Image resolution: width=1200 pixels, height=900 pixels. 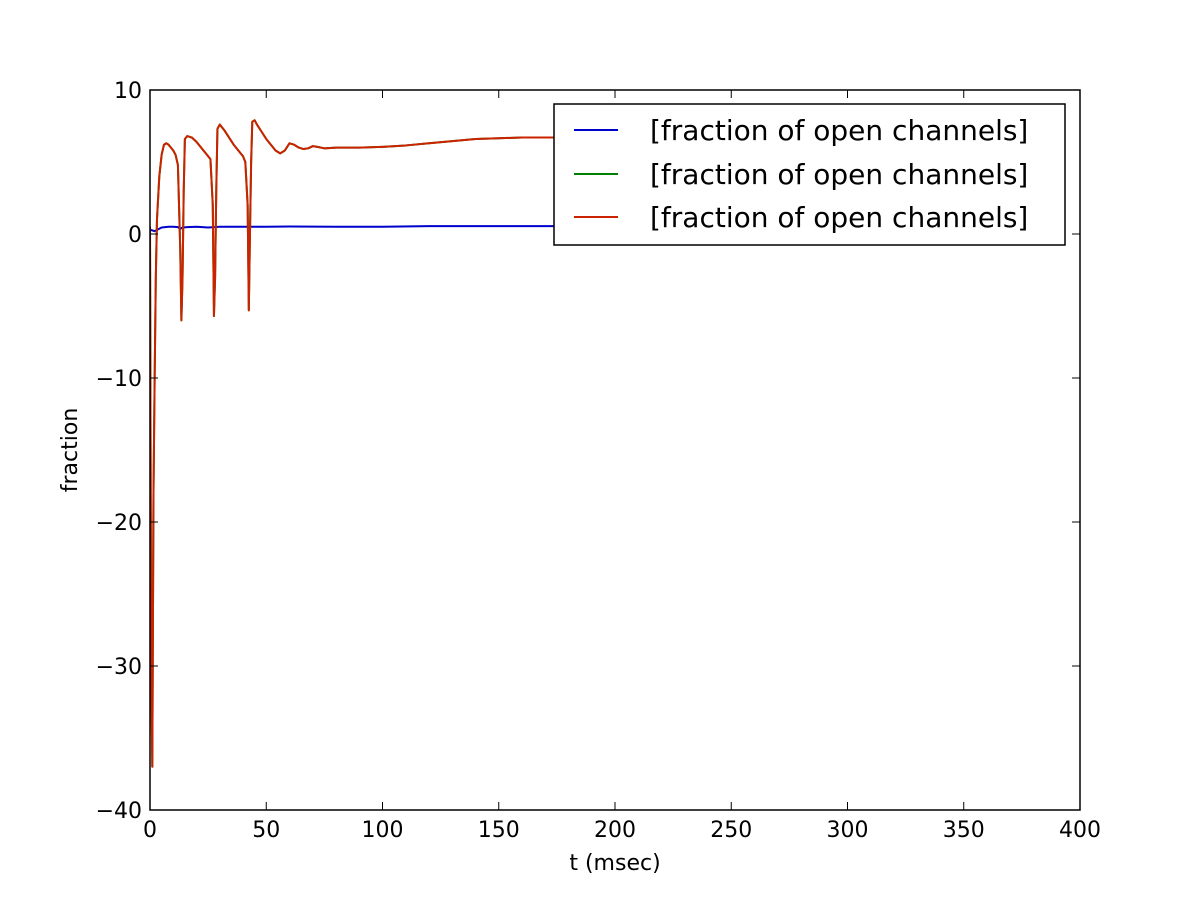 I want to click on y-tick-label: 0, so click(x=135, y=235).